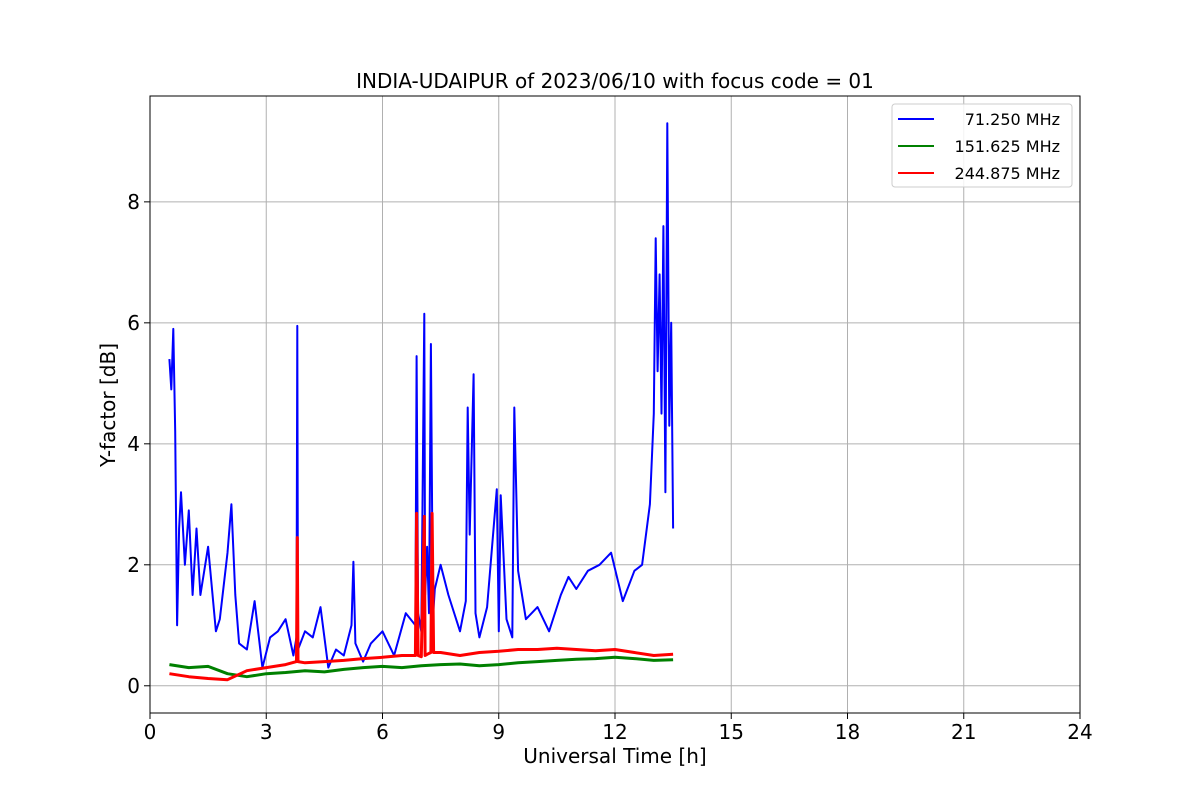 The width and height of the screenshot is (1200, 800). I want to click on x-tick-label: 3, so click(266, 732).